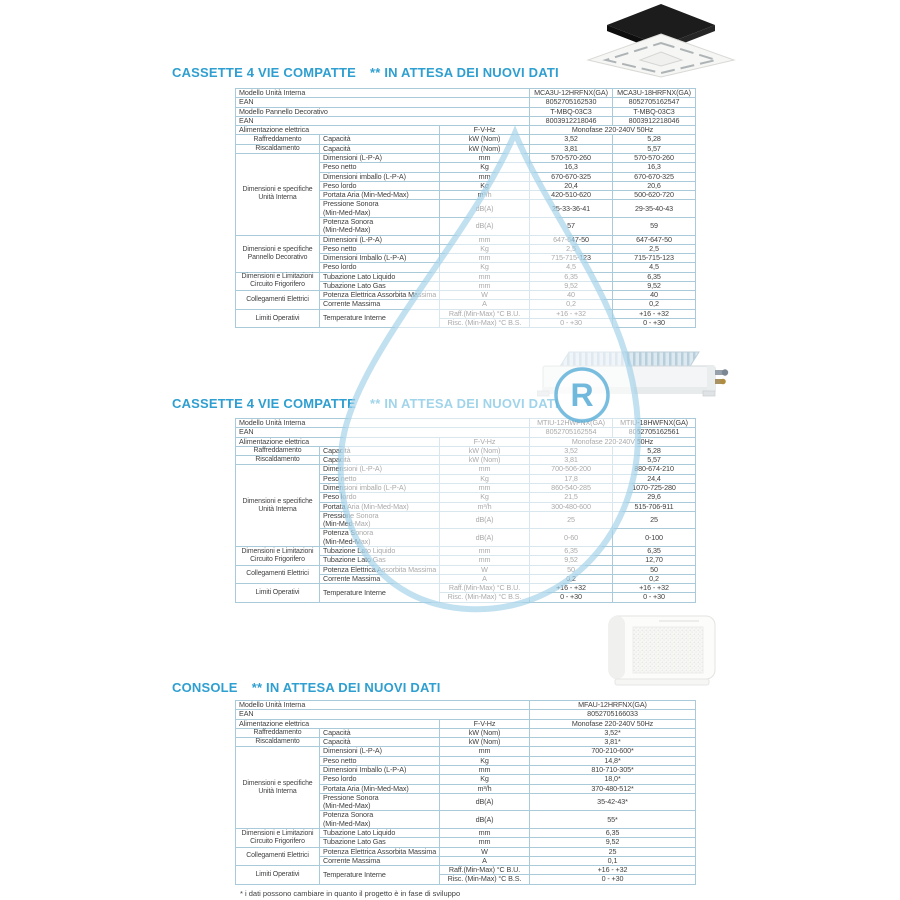  I want to click on title-text: CONSOLE, so click(205, 687).